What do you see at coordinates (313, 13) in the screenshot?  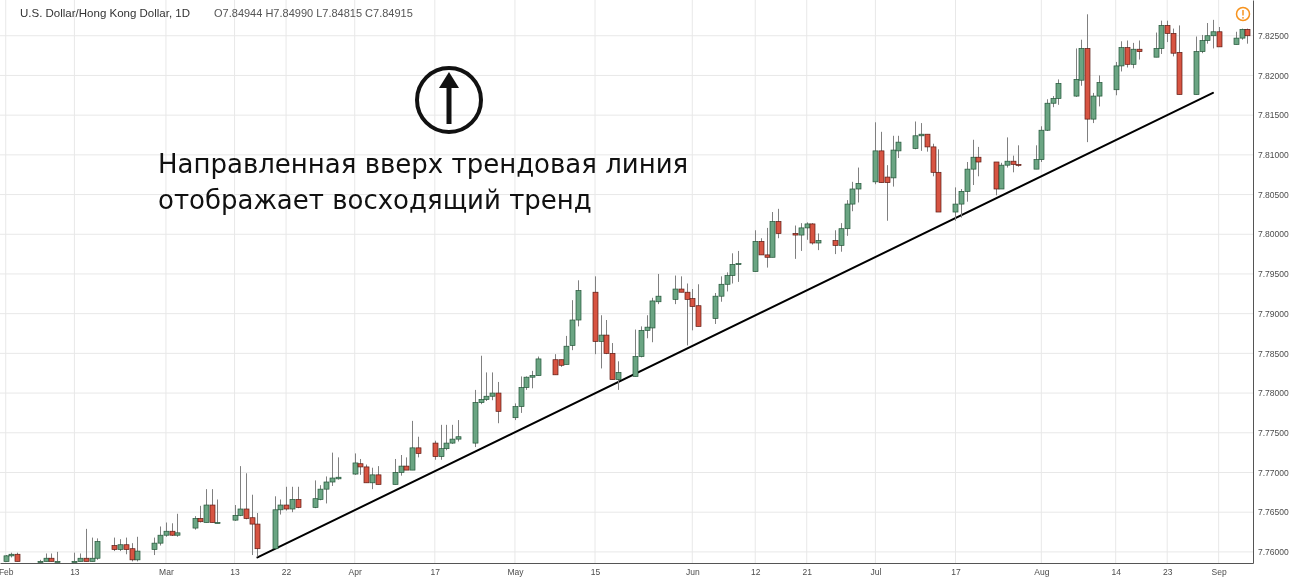 I see `annotation: O7.84944 H7.84990 L7.84815 C7.84915` at bounding box center [313, 13].